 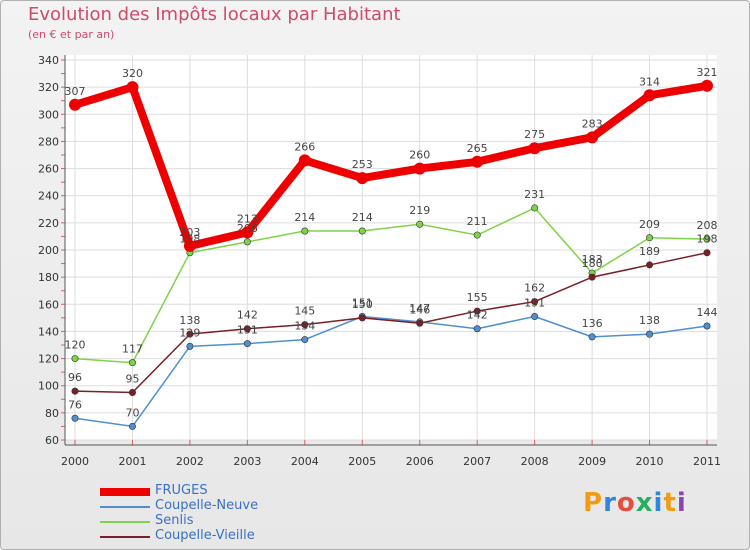 I want to click on data-label: 150, so click(x=362, y=304).